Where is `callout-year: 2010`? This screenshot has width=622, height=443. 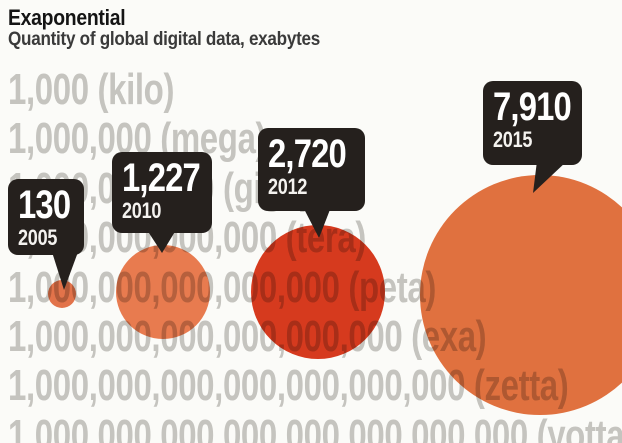
callout-year: 2010 is located at coordinates (142, 210).